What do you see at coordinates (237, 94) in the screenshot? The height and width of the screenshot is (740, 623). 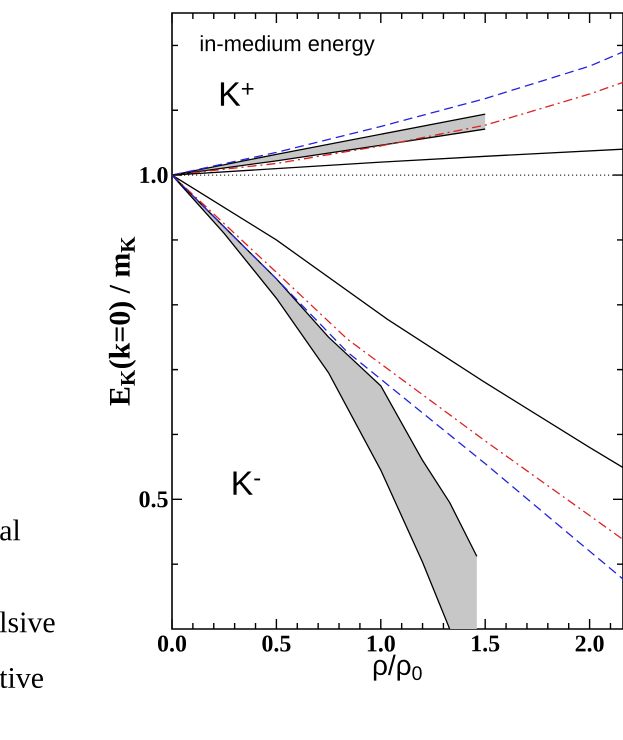 I see `annotation: K$^{+}$` at bounding box center [237, 94].